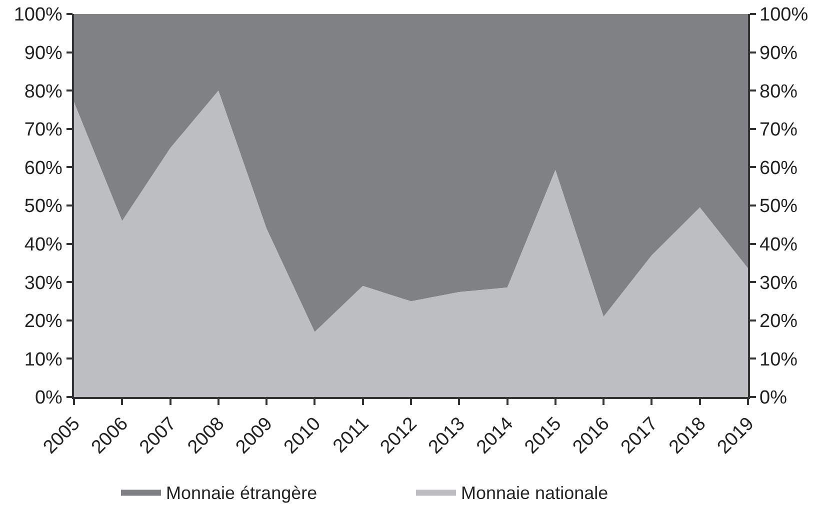  Describe the element at coordinates (43, 283) in the screenshot. I see `y-tick-label: 30%` at that location.